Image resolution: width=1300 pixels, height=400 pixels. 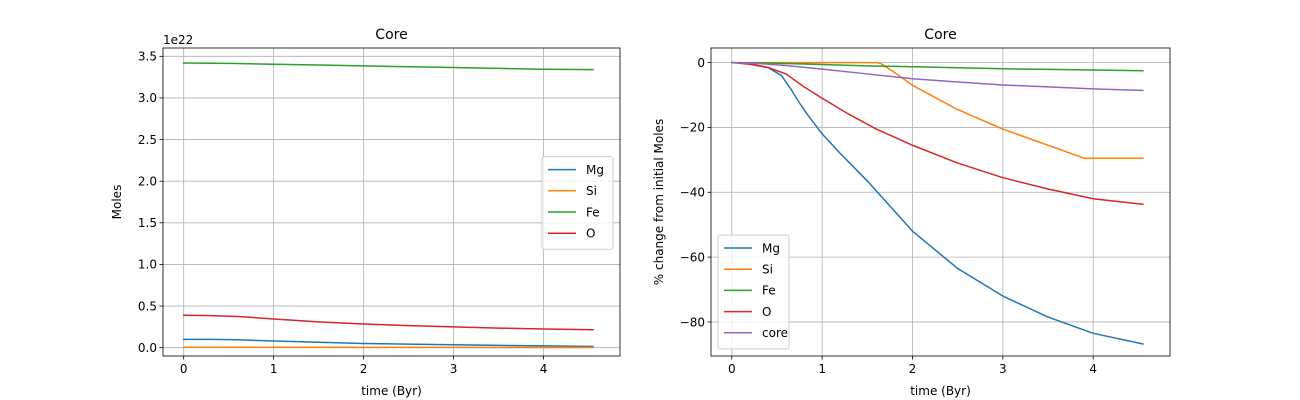 I want to click on y-tick-label: 1.0, so click(x=147, y=265).